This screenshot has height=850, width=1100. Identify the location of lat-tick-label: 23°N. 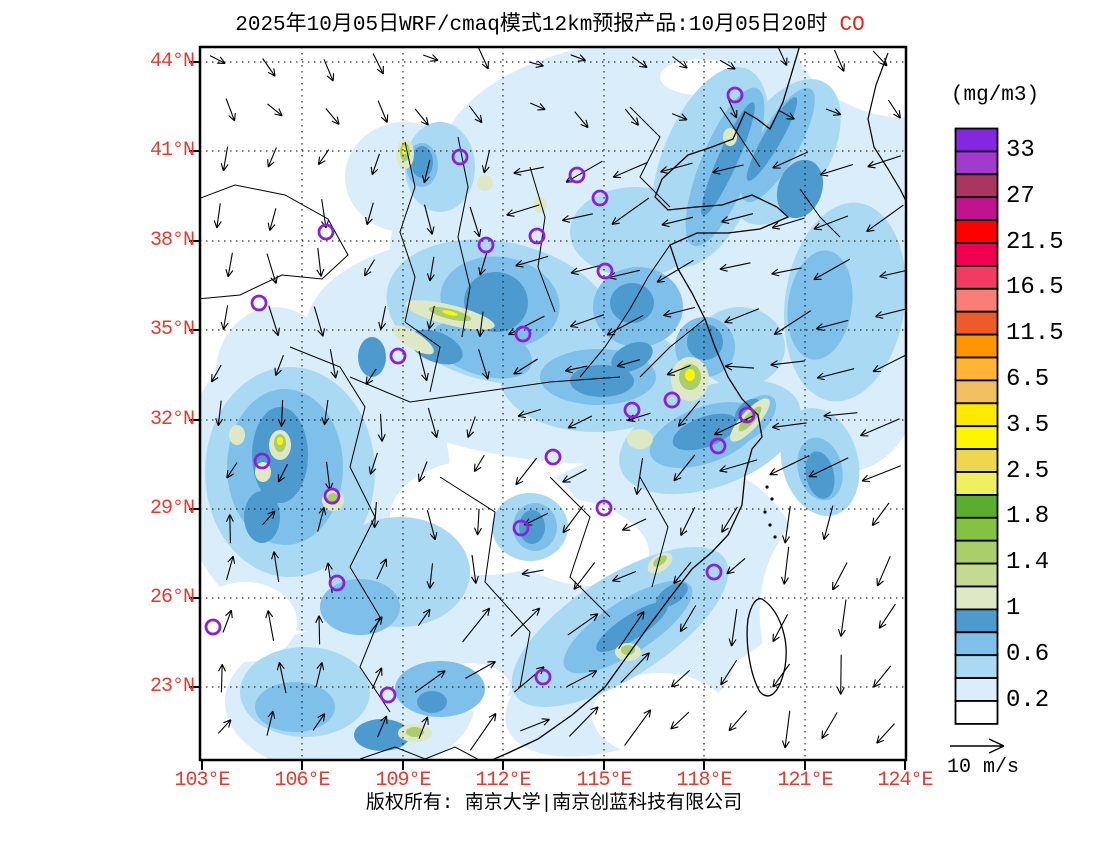
(172, 686).